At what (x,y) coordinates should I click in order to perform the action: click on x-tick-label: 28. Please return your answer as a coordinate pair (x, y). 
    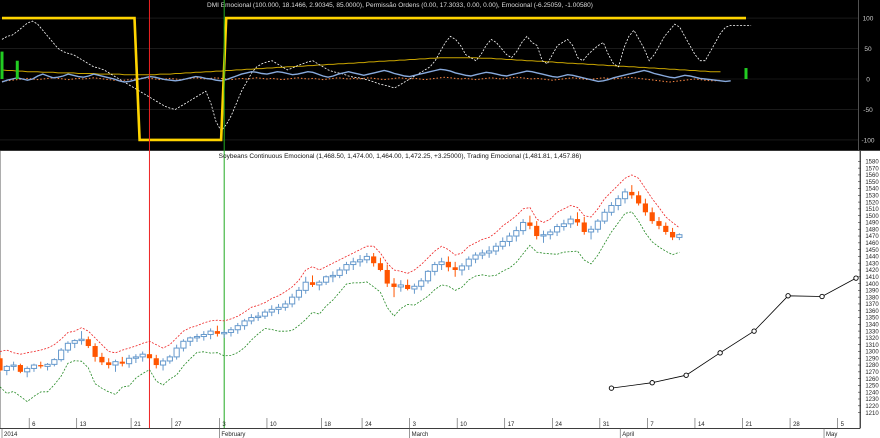
    Looking at the image, I should click on (796, 425).